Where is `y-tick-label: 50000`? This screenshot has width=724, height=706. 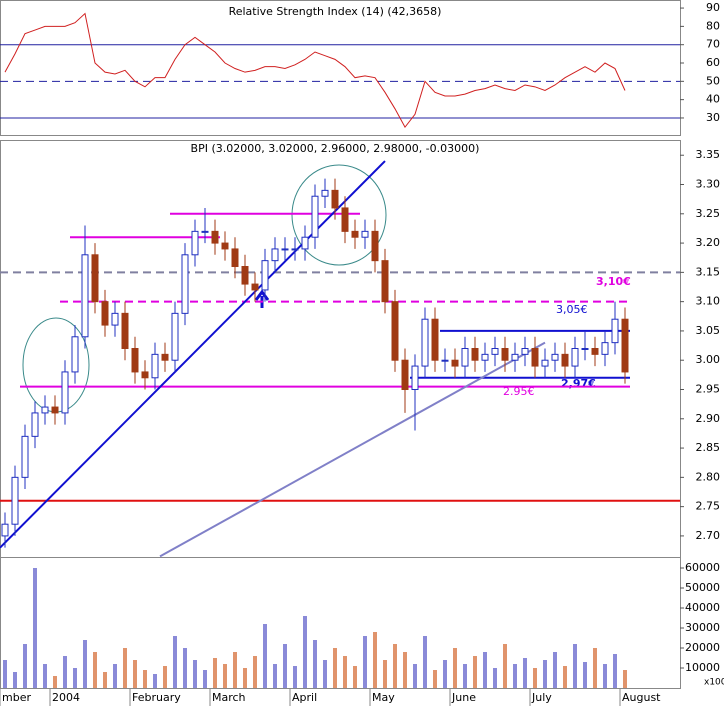 y-tick-label: 50000 is located at coordinates (702, 587).